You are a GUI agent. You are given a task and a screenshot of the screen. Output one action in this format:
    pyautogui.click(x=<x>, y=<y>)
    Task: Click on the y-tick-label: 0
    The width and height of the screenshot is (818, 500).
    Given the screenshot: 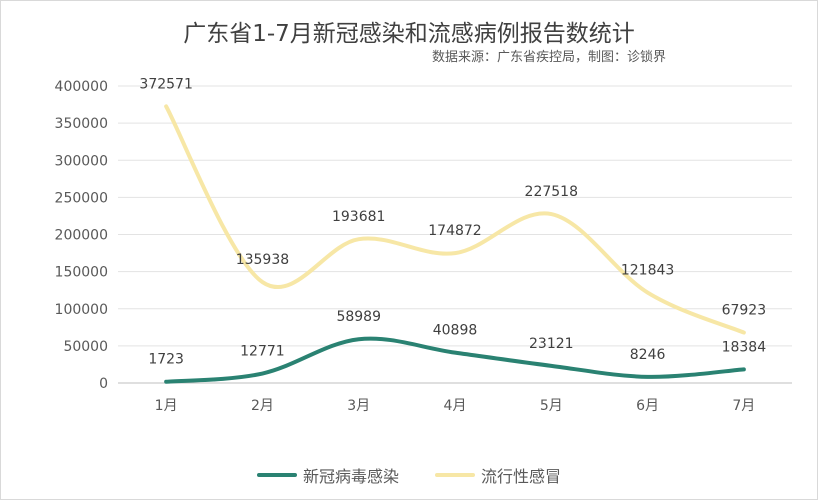 What is the action you would take?
    pyautogui.click(x=103, y=384)
    